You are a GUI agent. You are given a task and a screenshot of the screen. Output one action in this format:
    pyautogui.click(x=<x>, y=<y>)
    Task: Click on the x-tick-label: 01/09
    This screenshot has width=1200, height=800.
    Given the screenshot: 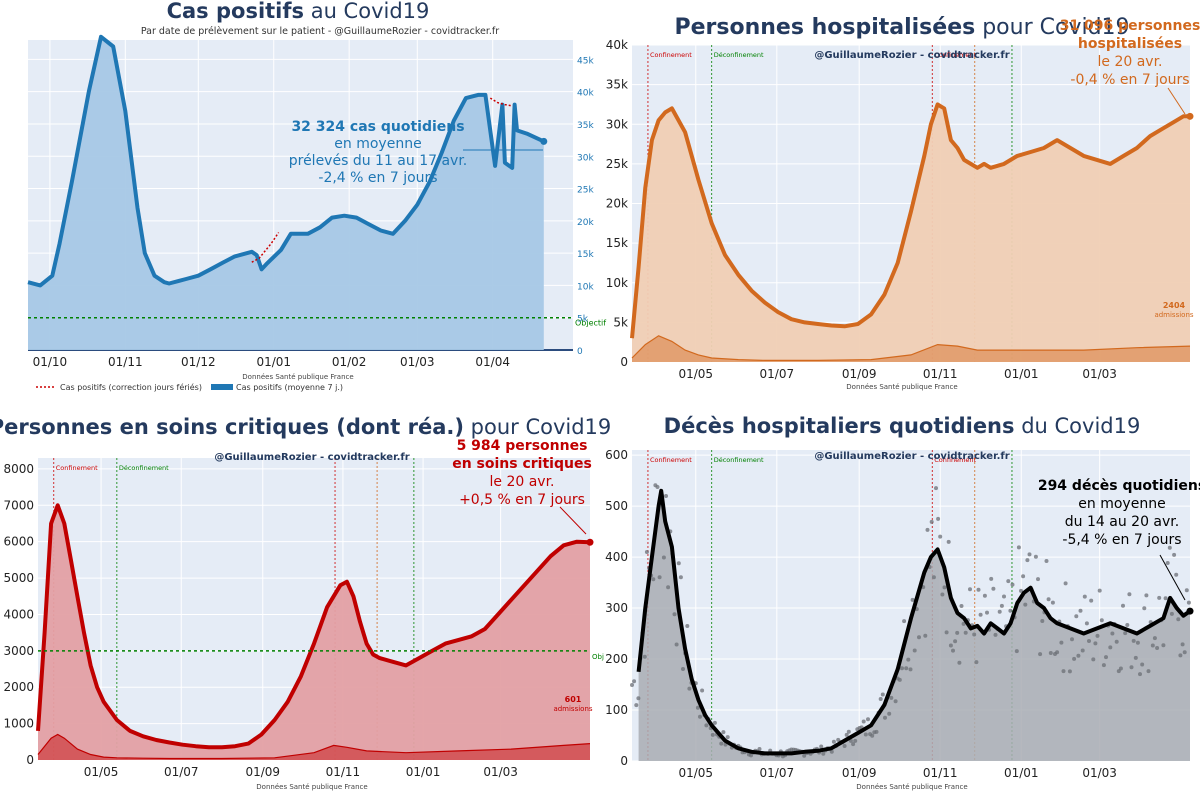 What is the action you would take?
    pyautogui.click(x=859, y=773)
    